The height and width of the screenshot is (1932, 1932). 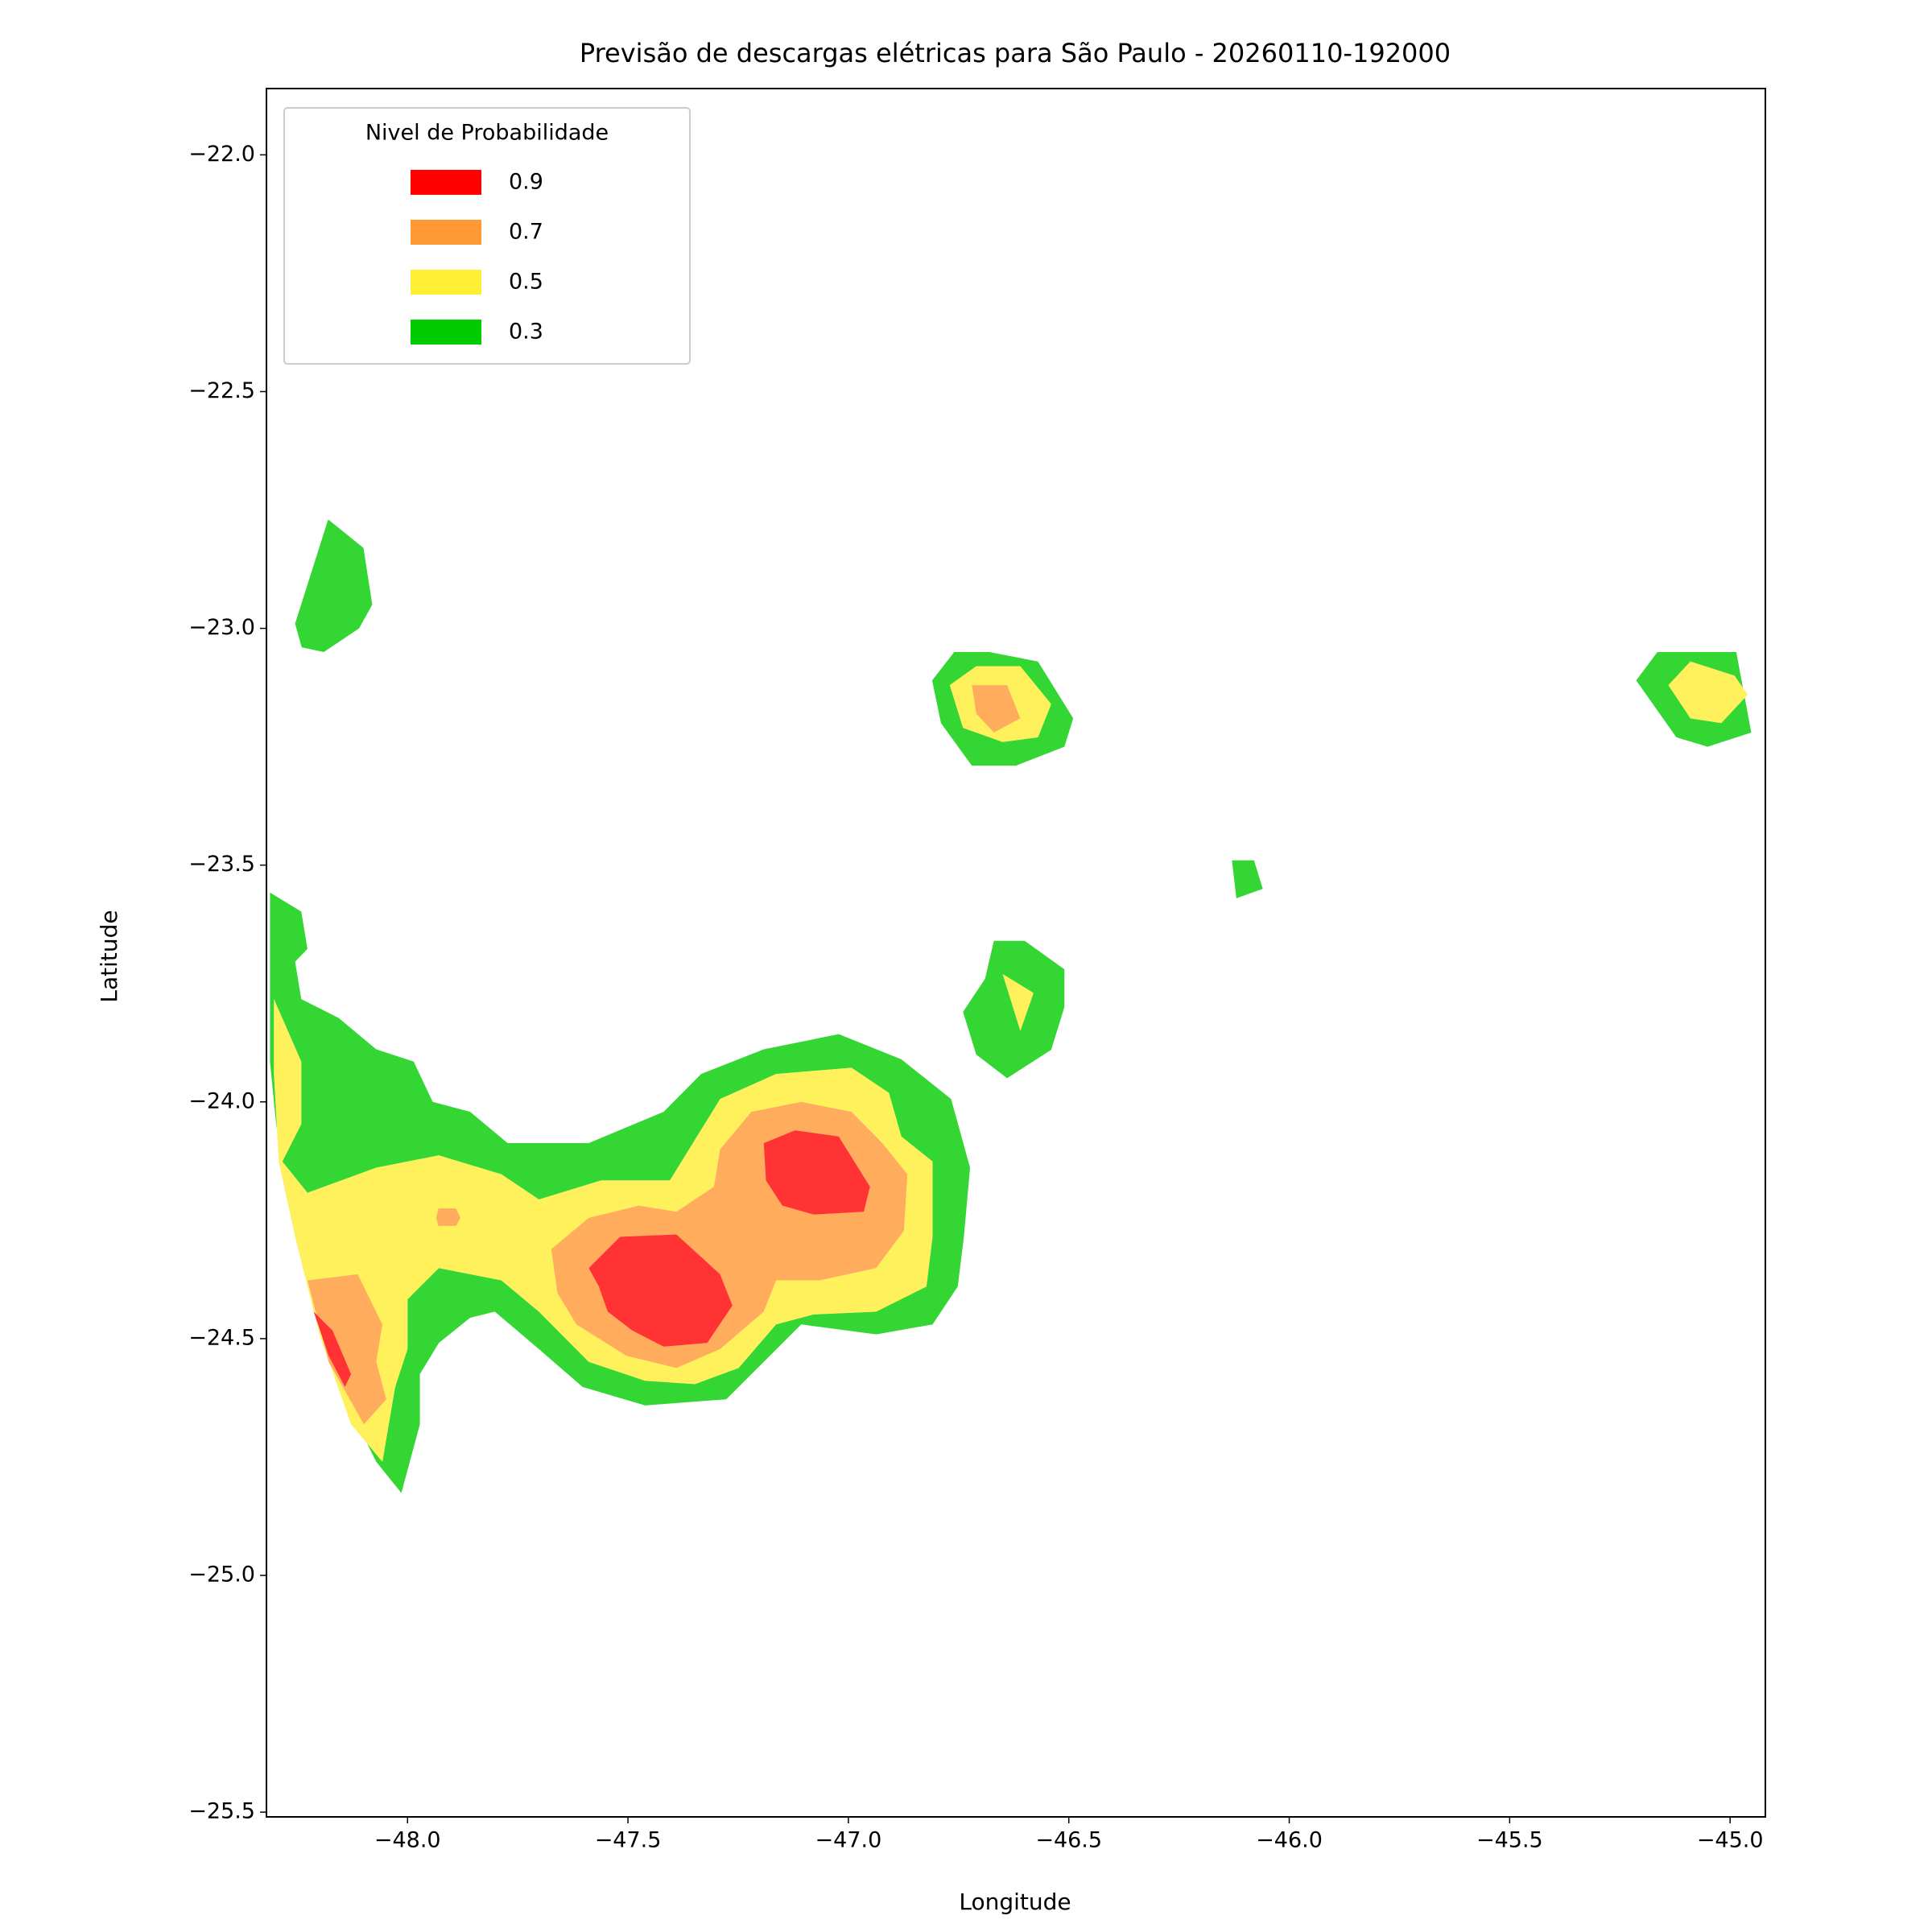 What do you see at coordinates (109, 956) in the screenshot?
I see `y-axis-label: Latitude` at bounding box center [109, 956].